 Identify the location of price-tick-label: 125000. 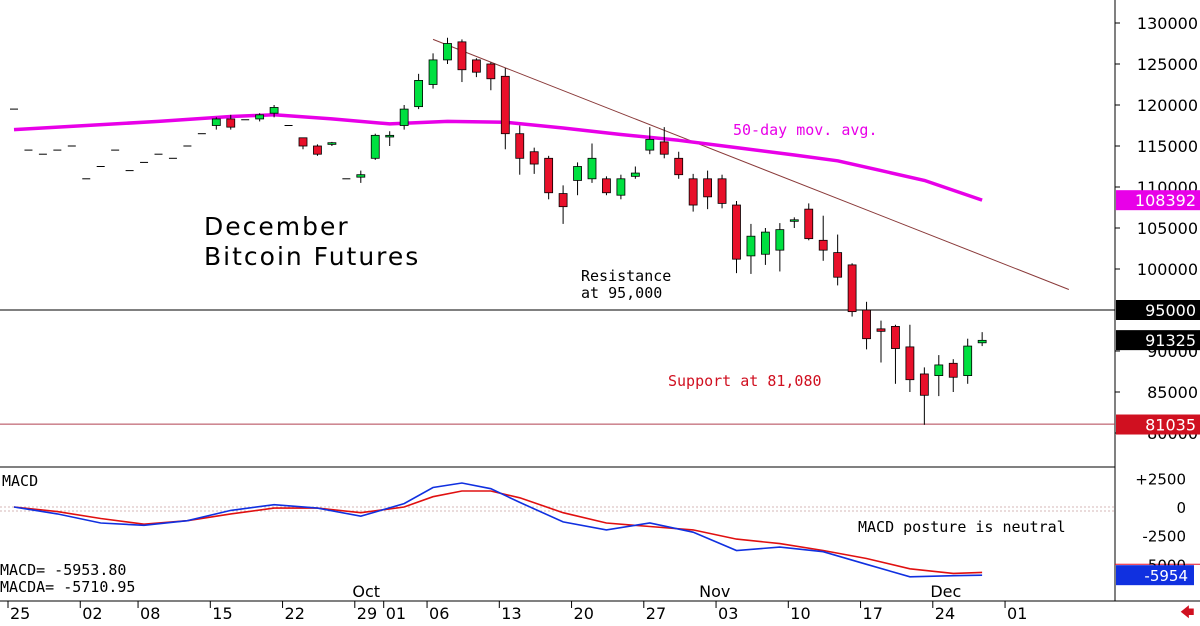
(1167, 64).